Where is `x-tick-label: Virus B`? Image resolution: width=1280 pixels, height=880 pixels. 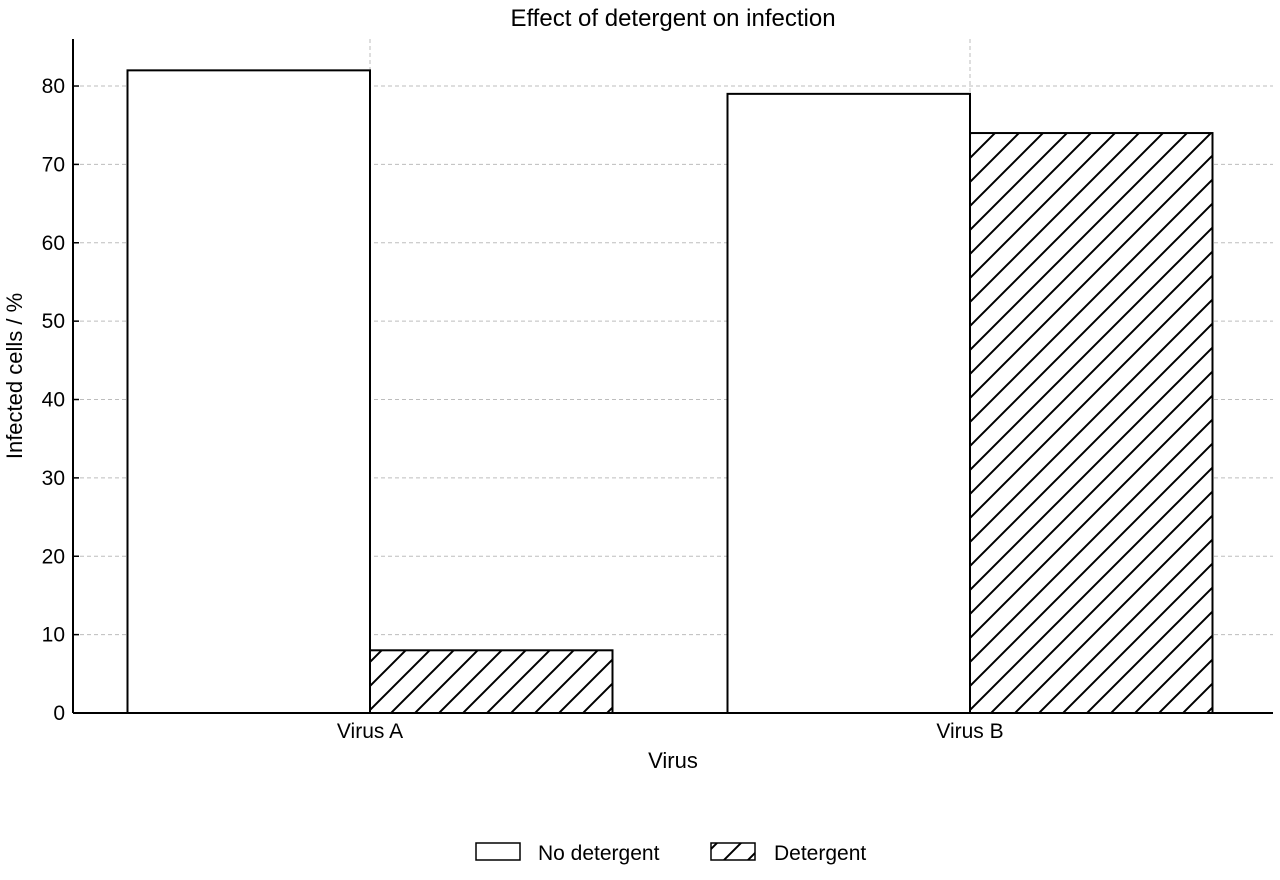 x-tick-label: Virus B is located at coordinates (969, 731).